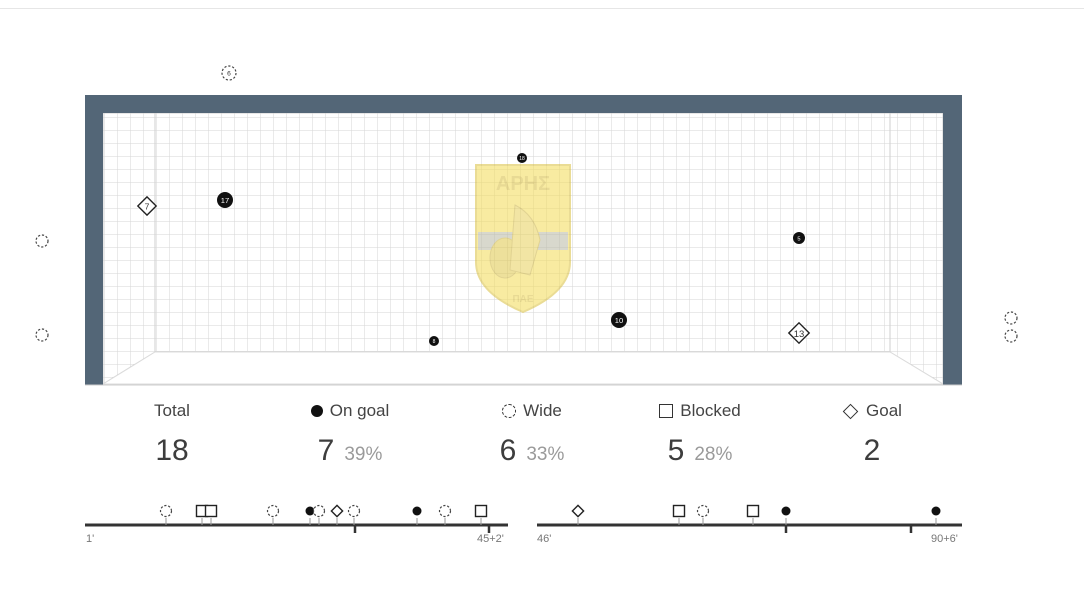  Describe the element at coordinates (523, 368) in the screenshot. I see `goal-floor` at that location.